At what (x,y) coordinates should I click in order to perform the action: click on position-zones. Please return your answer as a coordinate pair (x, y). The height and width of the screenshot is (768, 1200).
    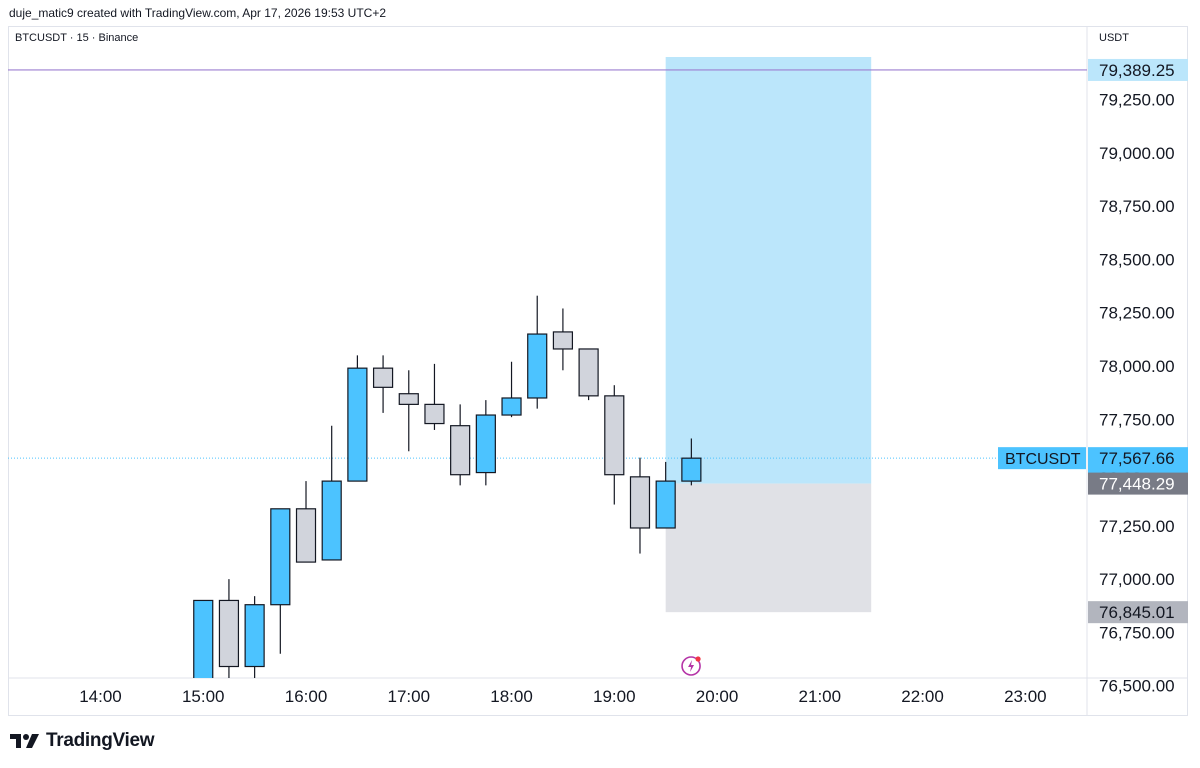
    Looking at the image, I should click on (768, 335).